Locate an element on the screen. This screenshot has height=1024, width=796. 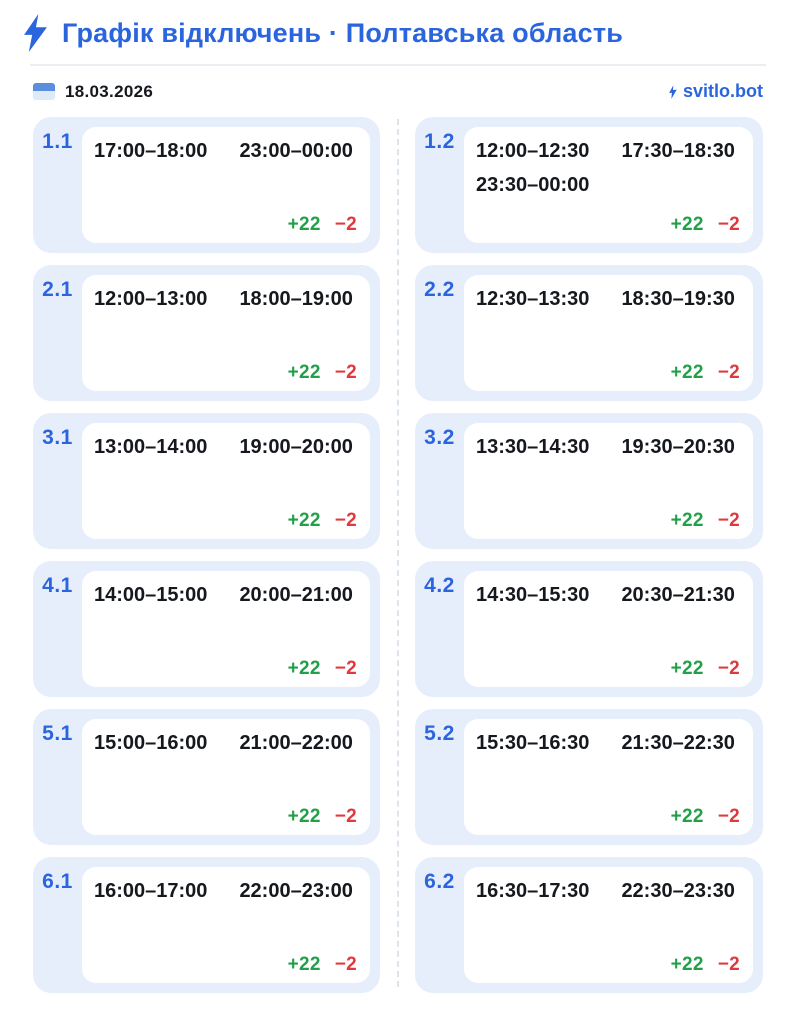
time-range: 20:30–21:30 is located at coordinates (678, 595).